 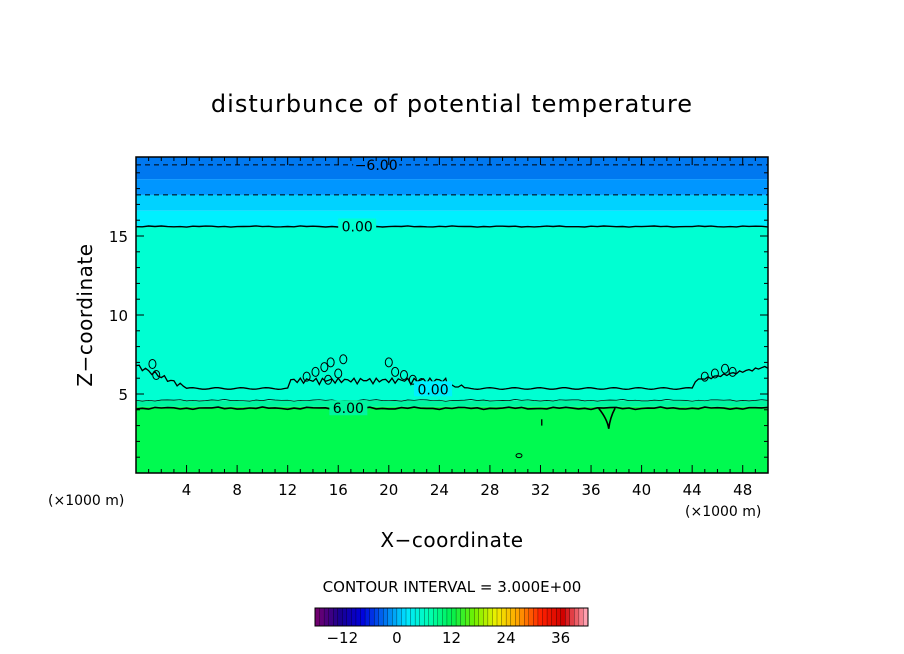 What do you see at coordinates (452, 104) in the screenshot?
I see `chart-title: disturbunce of potential temperature` at bounding box center [452, 104].